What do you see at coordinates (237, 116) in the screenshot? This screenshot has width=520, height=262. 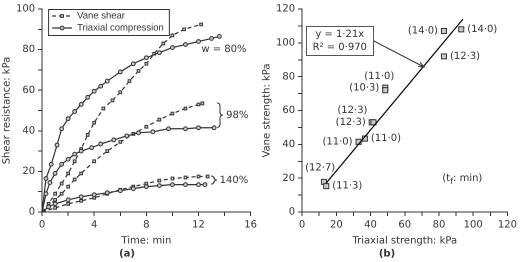 I see `annotation: 98%` at bounding box center [237, 116].